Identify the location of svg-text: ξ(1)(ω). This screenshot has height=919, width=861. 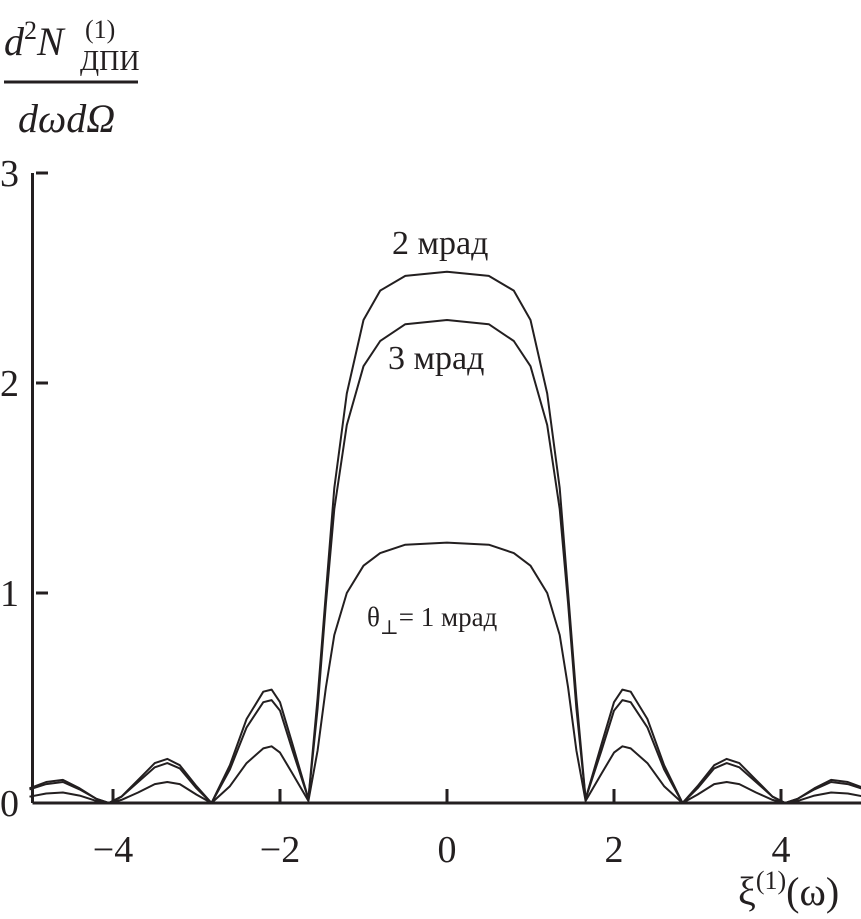
(788, 890).